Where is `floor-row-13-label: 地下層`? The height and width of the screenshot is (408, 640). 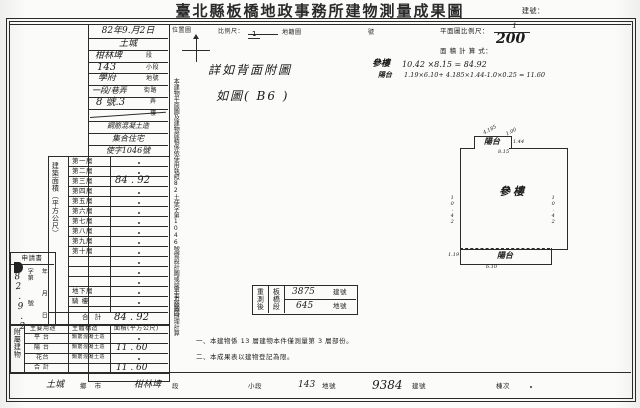 floor-row-13-label: 地下層 is located at coordinates (82, 291).